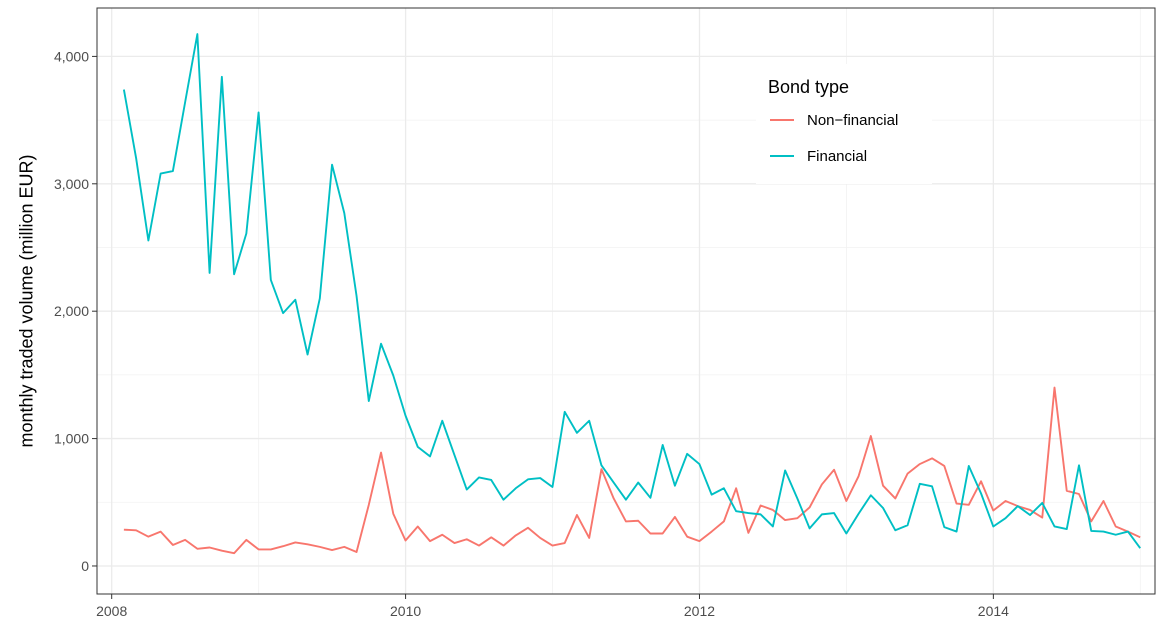 This screenshot has width=1162, height=626. I want to click on legend: Bond type Non−financial Financial, so click(844, 124).